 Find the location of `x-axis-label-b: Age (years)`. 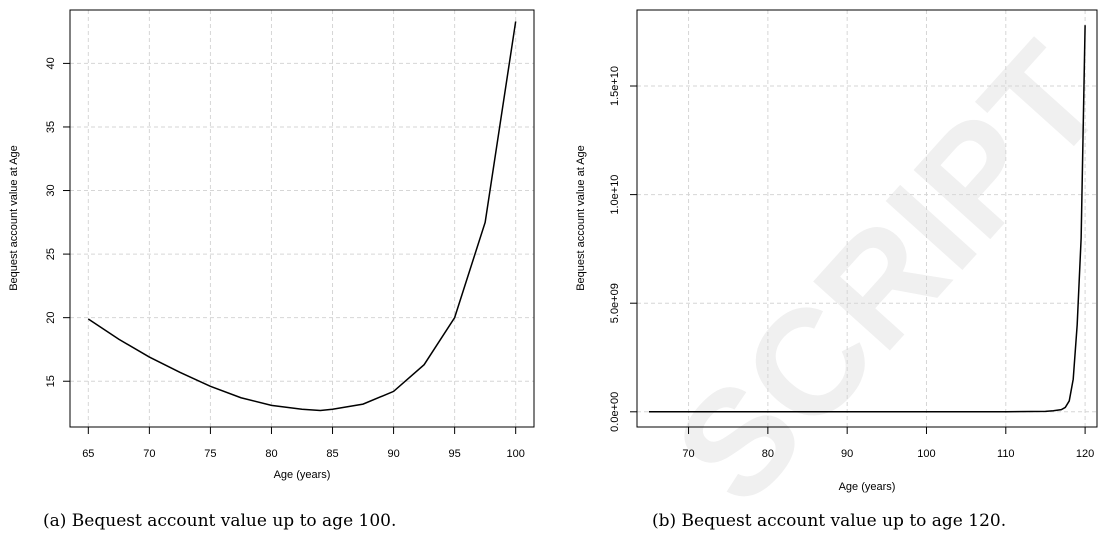

x-axis-label-b: Age (years) is located at coordinates (867, 487).